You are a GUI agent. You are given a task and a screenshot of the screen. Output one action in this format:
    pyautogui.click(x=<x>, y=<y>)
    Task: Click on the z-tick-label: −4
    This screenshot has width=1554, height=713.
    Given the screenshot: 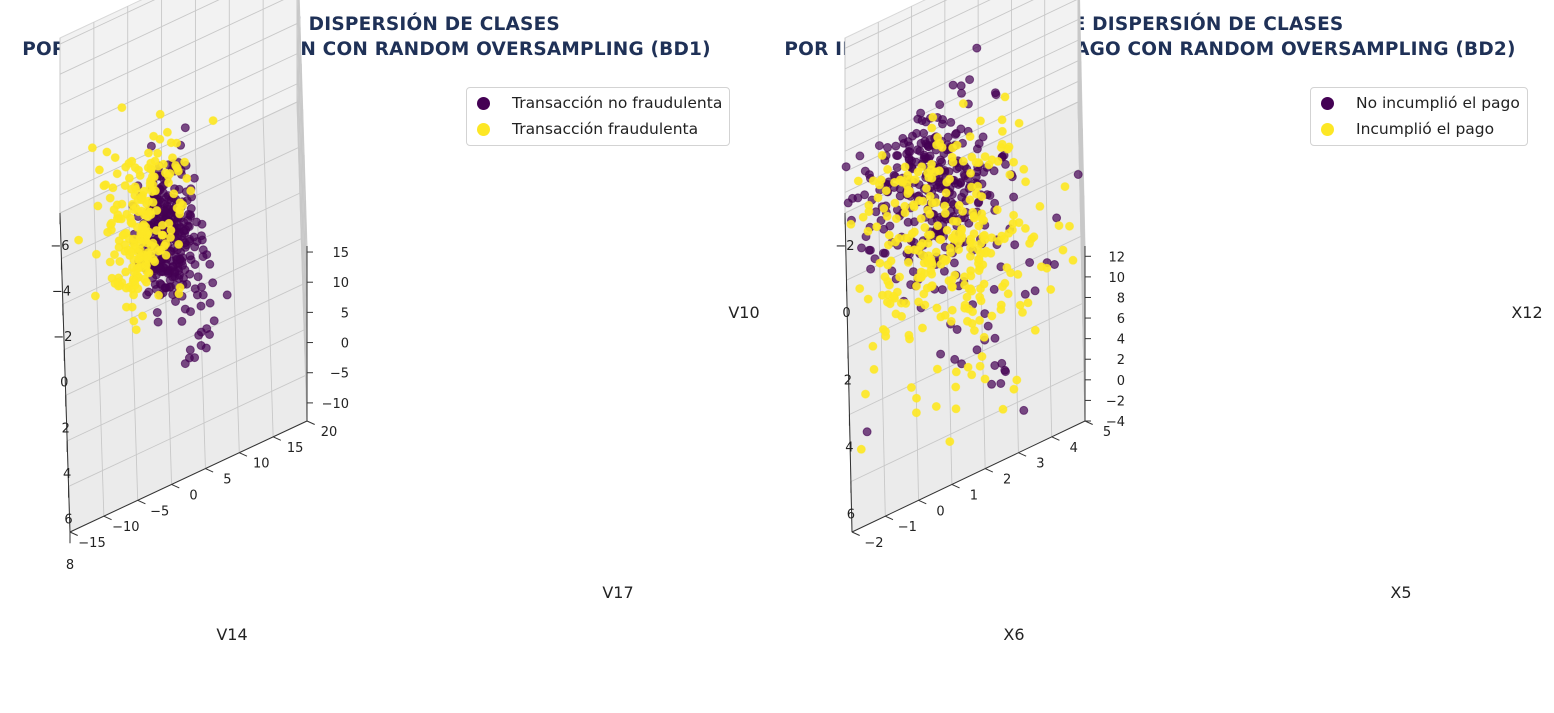 What is the action you would take?
    pyautogui.click(x=1115, y=422)
    